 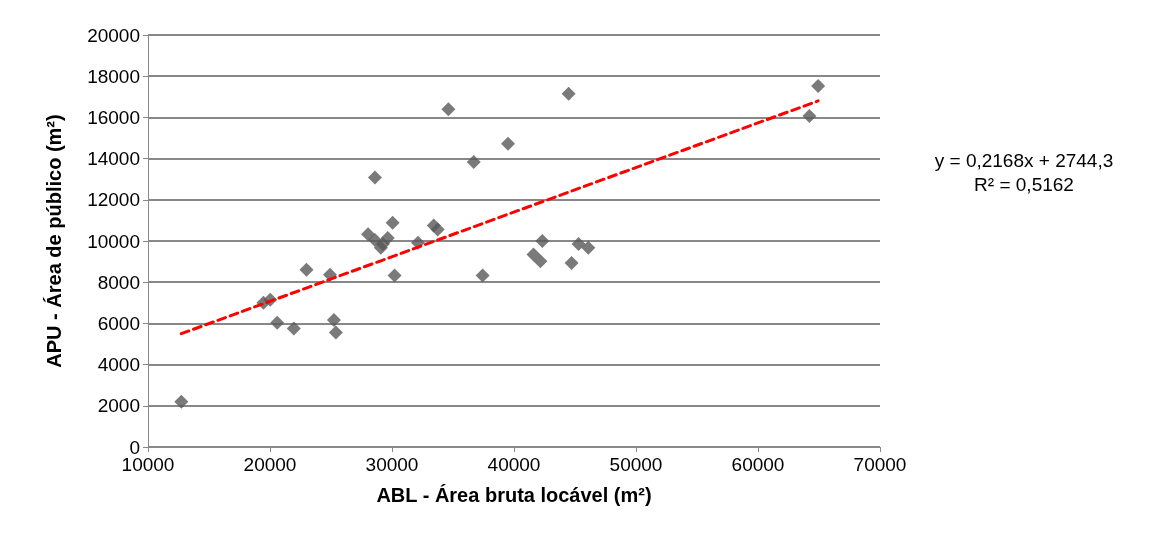 I want to click on x-tick-label: 70000, so click(x=880, y=464).